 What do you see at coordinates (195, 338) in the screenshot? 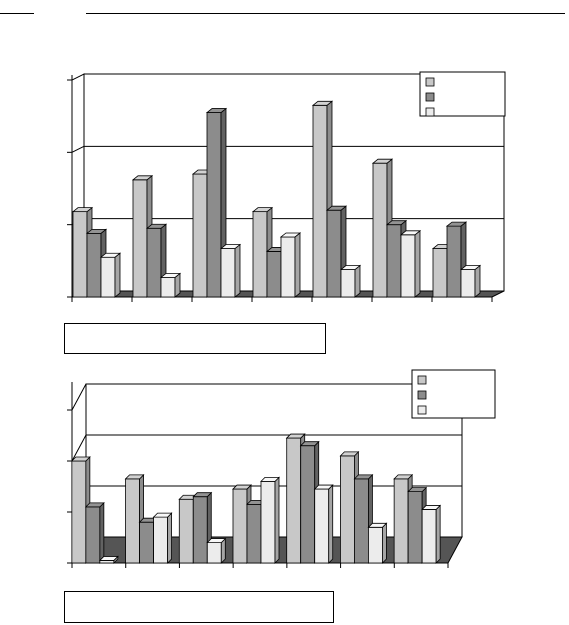
I see `chart-1-caption` at bounding box center [195, 338].